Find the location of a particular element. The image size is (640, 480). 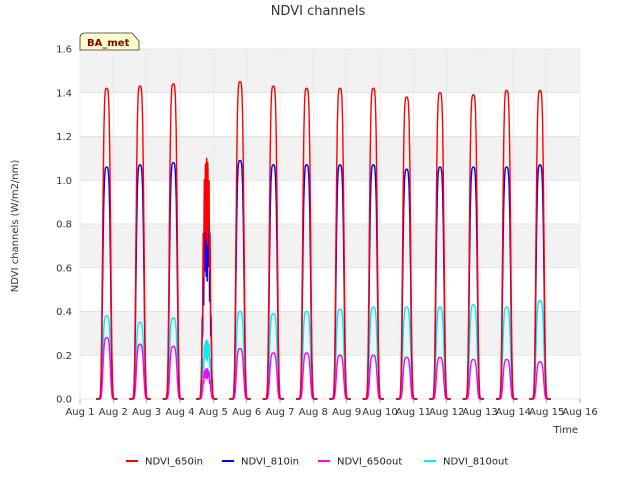

legend-item-ndvi-650in: NDVI_650in is located at coordinates (164, 462).